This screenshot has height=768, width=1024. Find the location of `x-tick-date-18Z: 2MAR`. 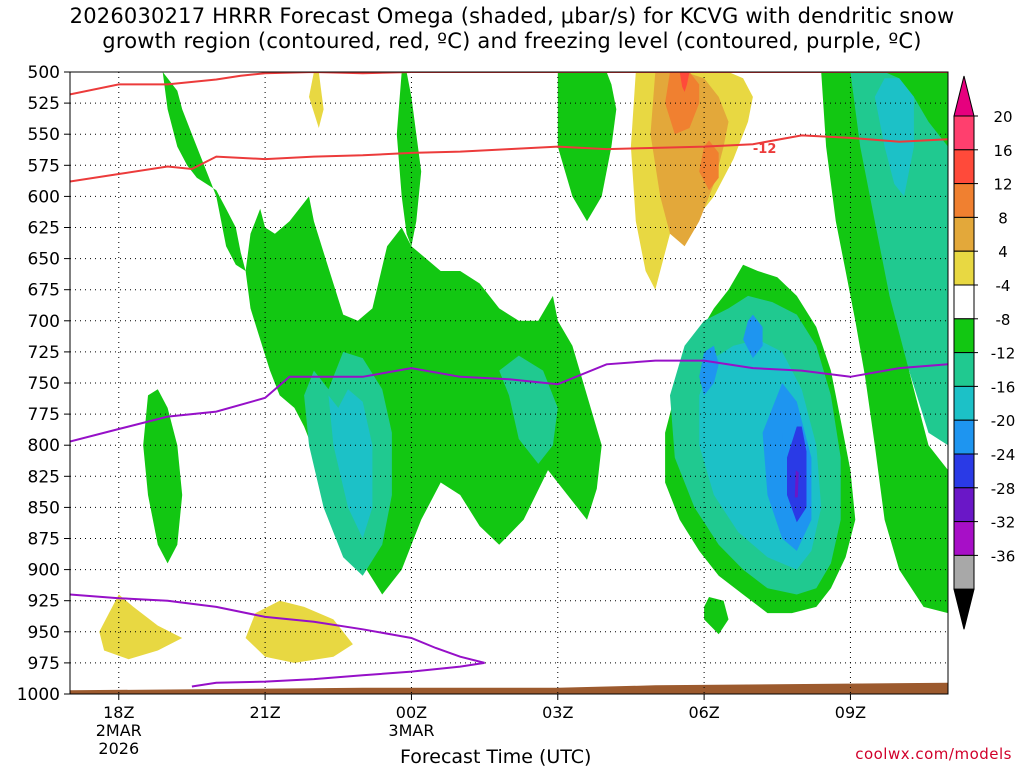

x-tick-date-18Z: 2MAR is located at coordinates (119, 730).